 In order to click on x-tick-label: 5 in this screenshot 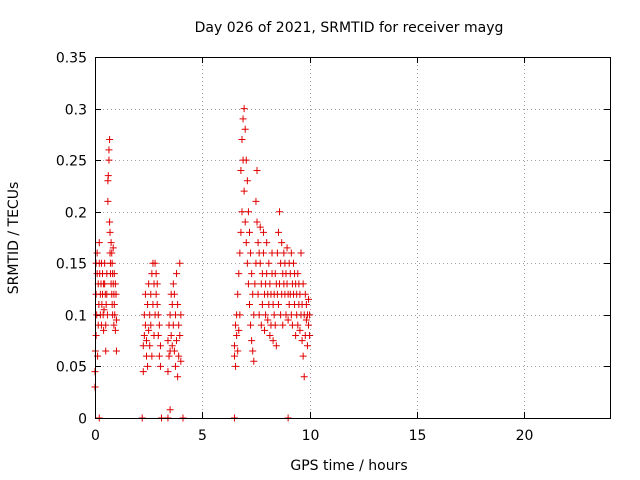, I will do `click(202, 436)`.